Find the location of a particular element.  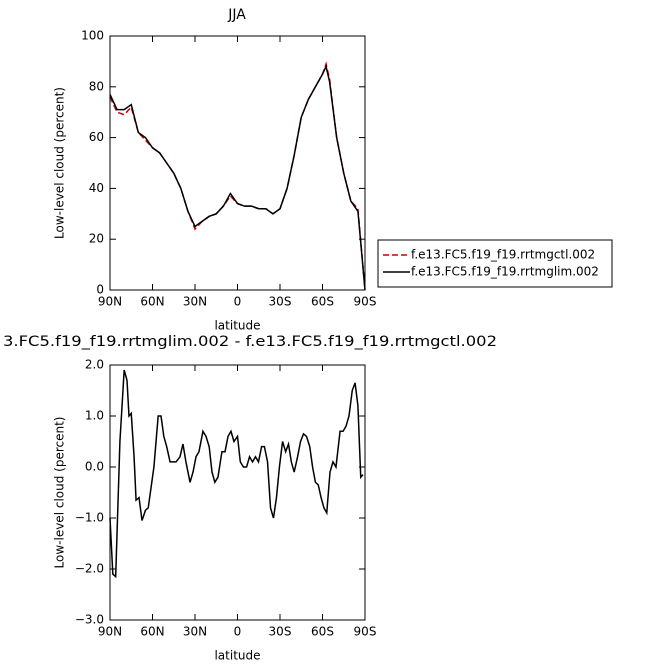

chart-title: JJA is located at coordinates (236, 15).